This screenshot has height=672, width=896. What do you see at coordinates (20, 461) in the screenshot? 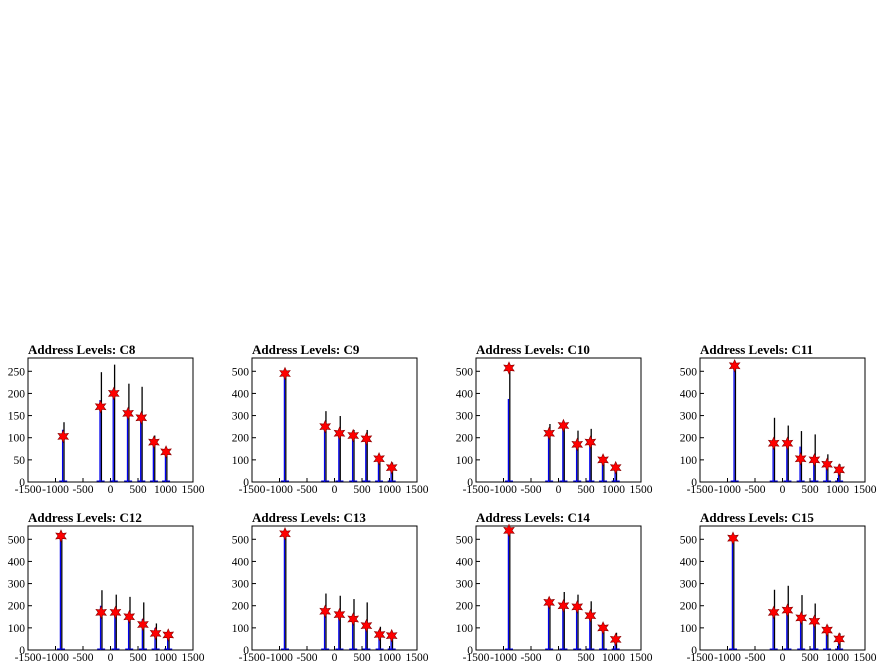
I see `y-tick-label: 50` at bounding box center [20, 461].